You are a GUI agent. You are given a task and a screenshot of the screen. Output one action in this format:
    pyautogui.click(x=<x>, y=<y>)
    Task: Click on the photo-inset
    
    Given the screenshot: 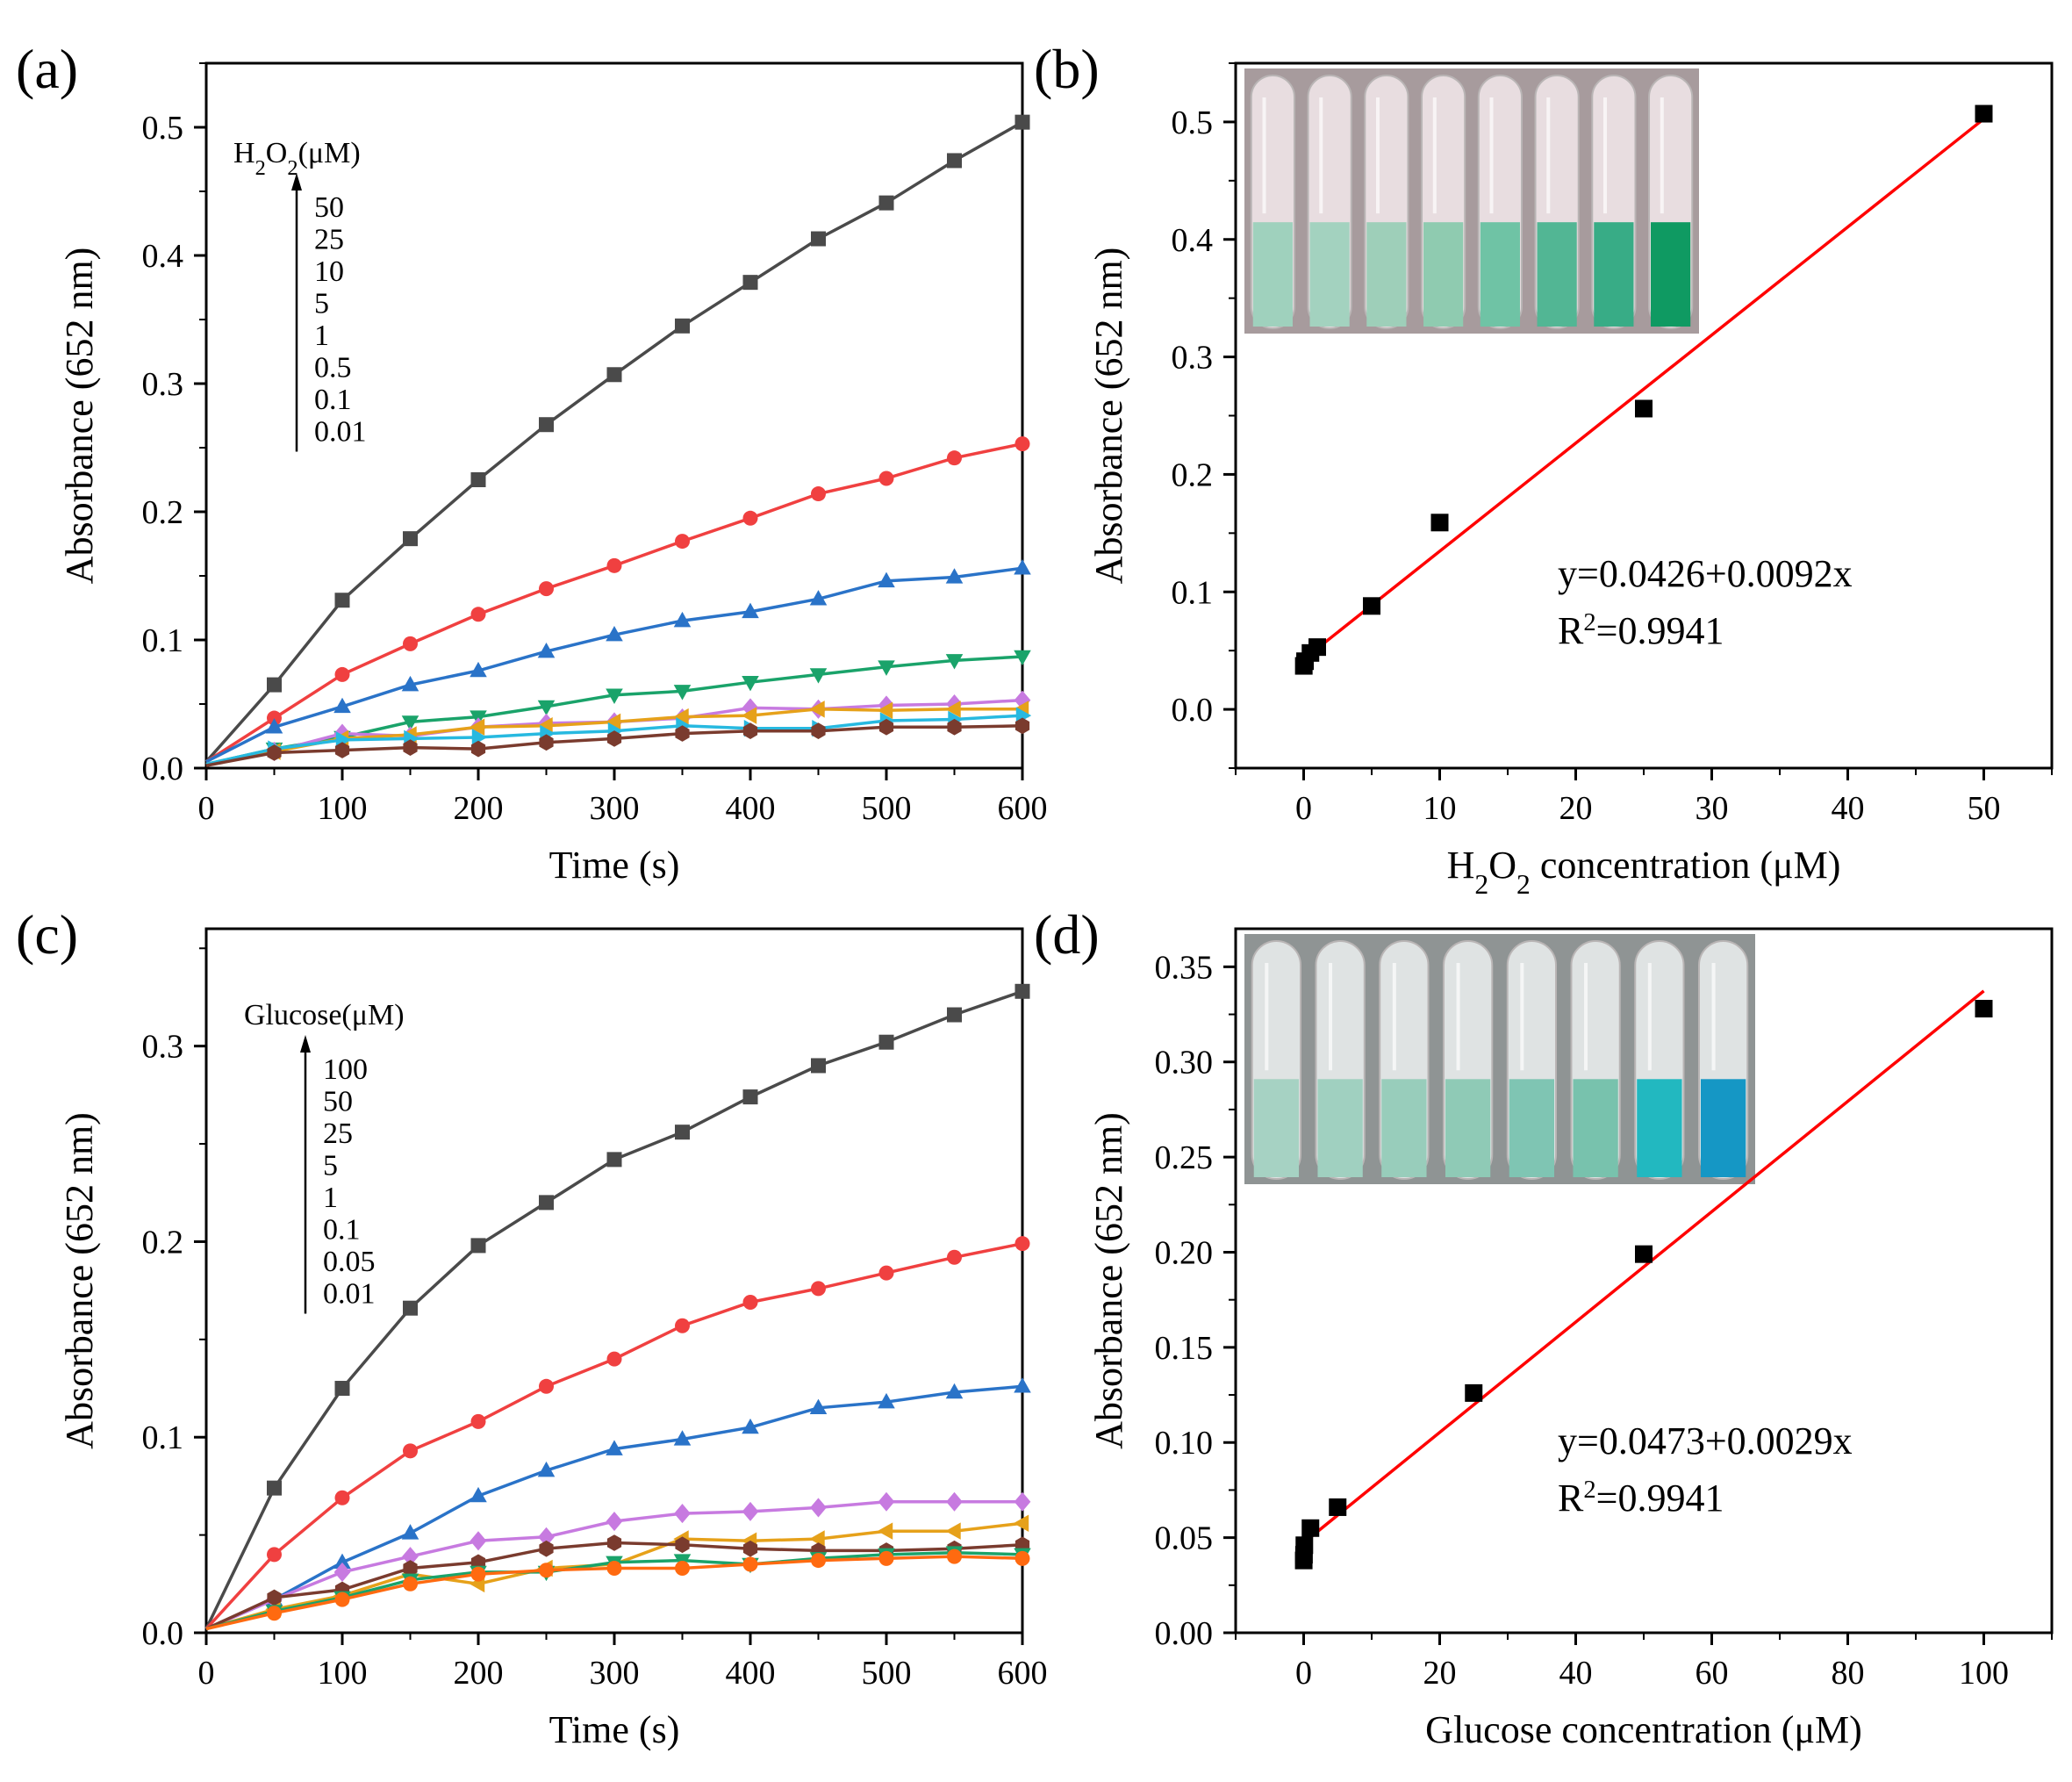 What is the action you would take?
    pyautogui.click(x=1500, y=1059)
    